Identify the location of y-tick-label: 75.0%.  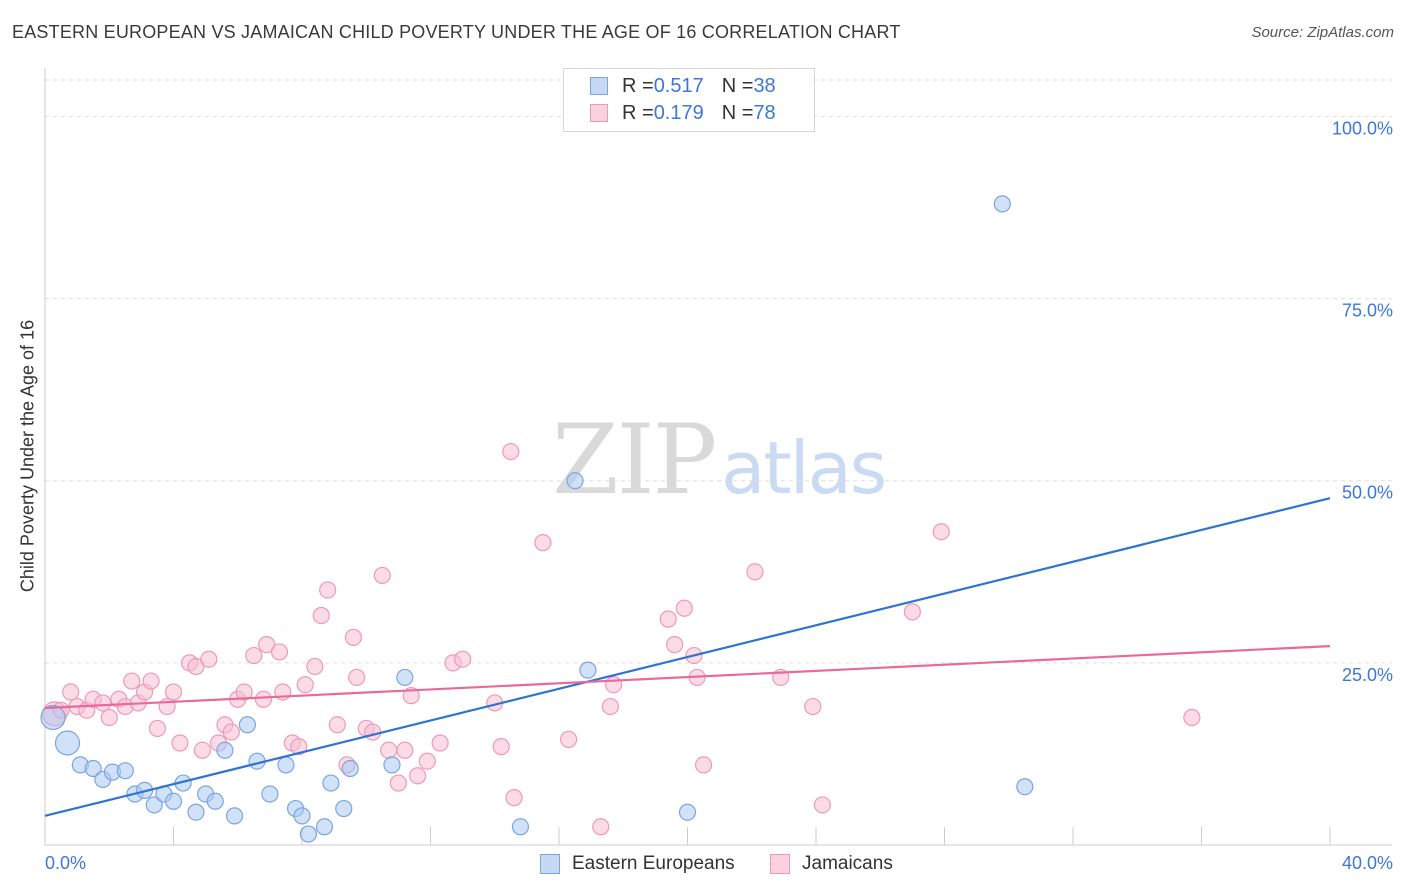
(1367, 311).